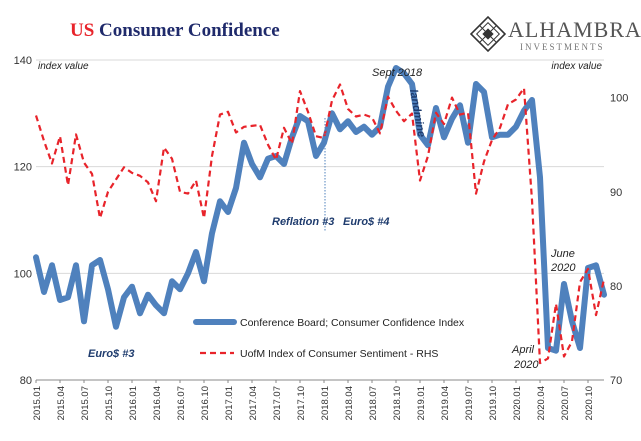  What do you see at coordinates (565, 403) in the screenshot?
I see `x-tick-label: 2020.07` at bounding box center [565, 403].